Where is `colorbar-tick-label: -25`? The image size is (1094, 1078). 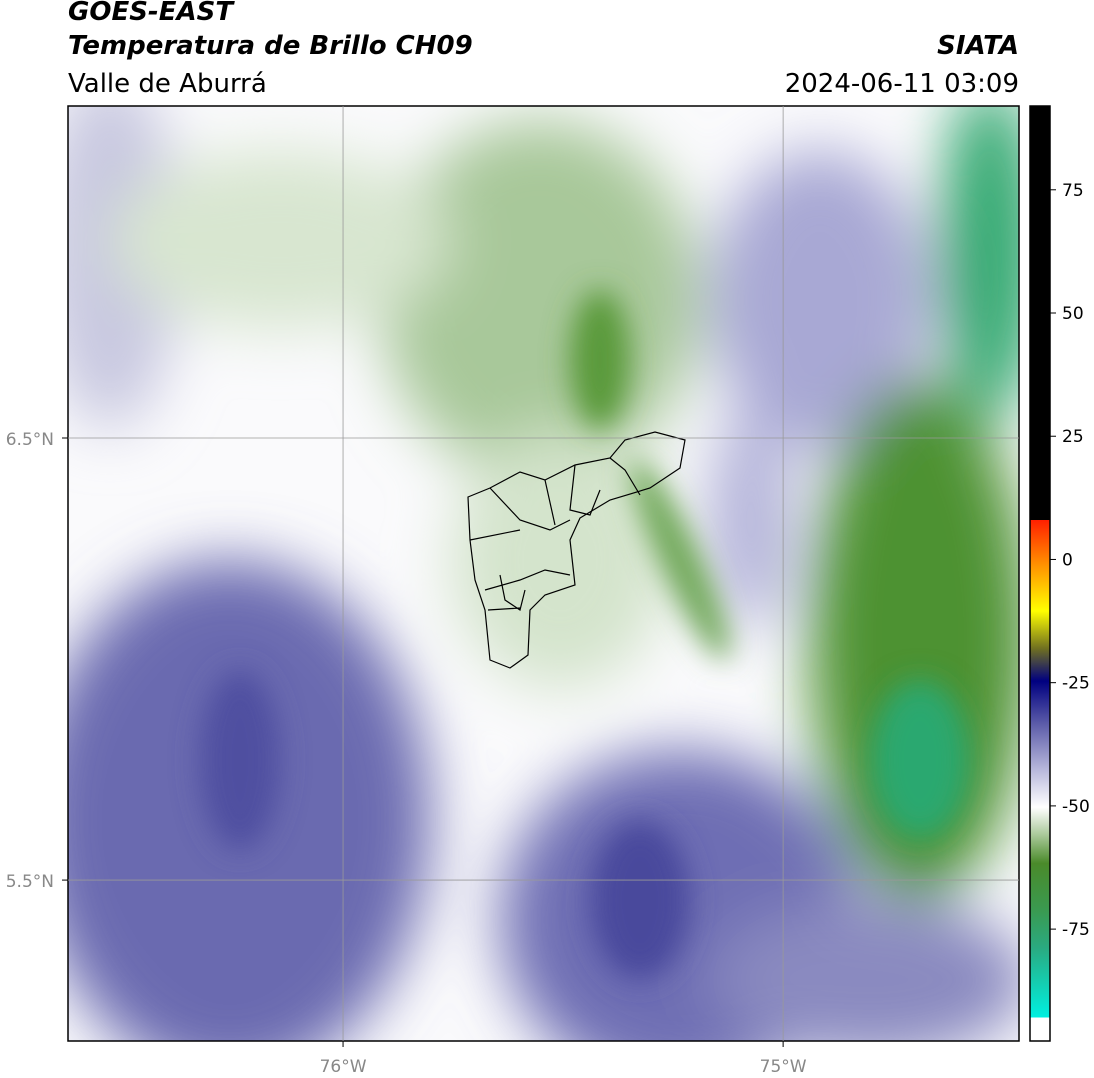 colorbar-tick-label: -25 is located at coordinates (1076, 684).